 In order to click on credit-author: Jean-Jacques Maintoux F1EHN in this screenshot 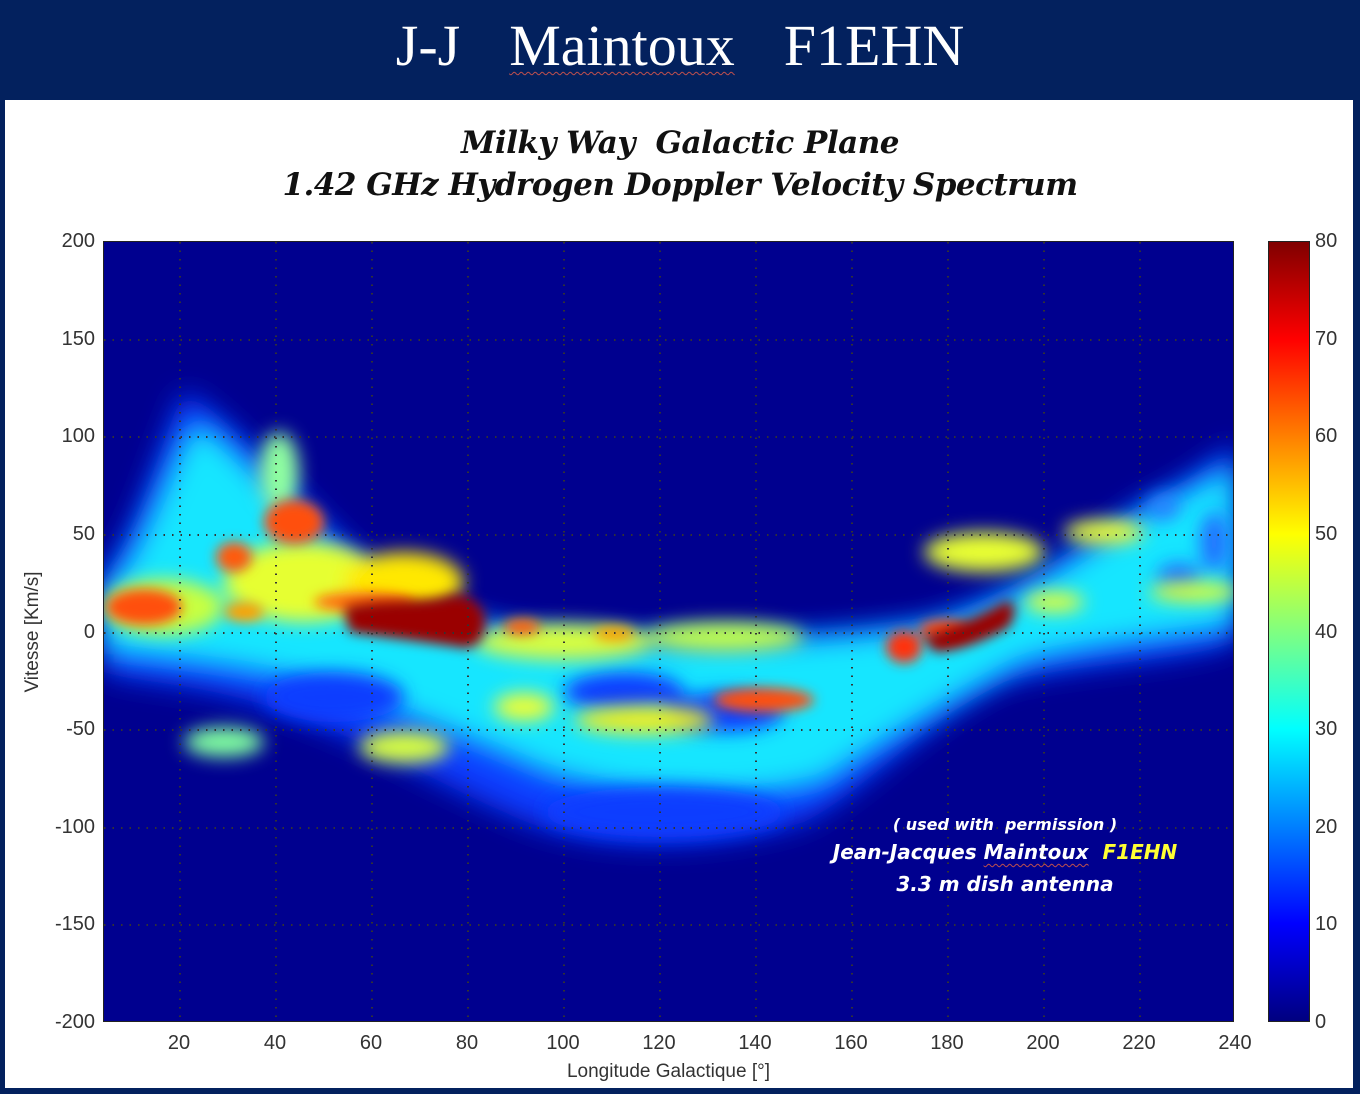, I will do `click(1005, 852)`.